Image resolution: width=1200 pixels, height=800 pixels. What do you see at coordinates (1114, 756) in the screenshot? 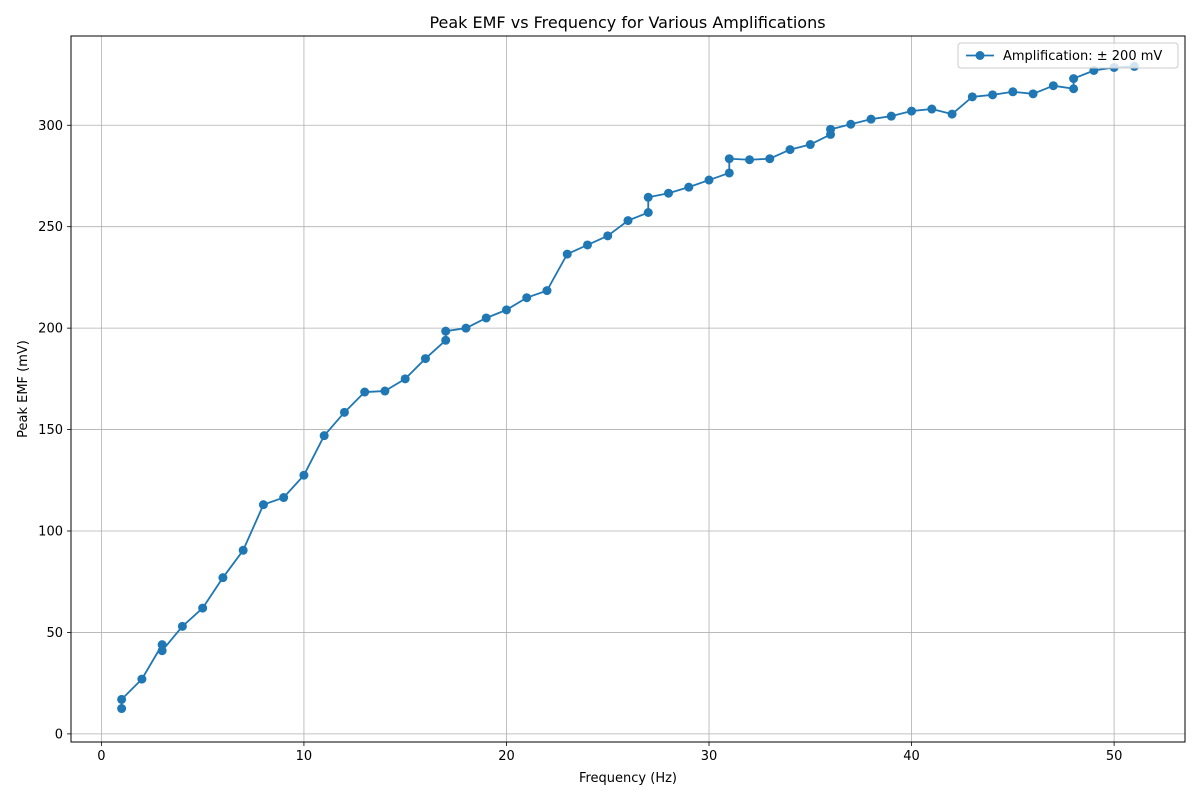
I see `x-tick-label: 50` at bounding box center [1114, 756].